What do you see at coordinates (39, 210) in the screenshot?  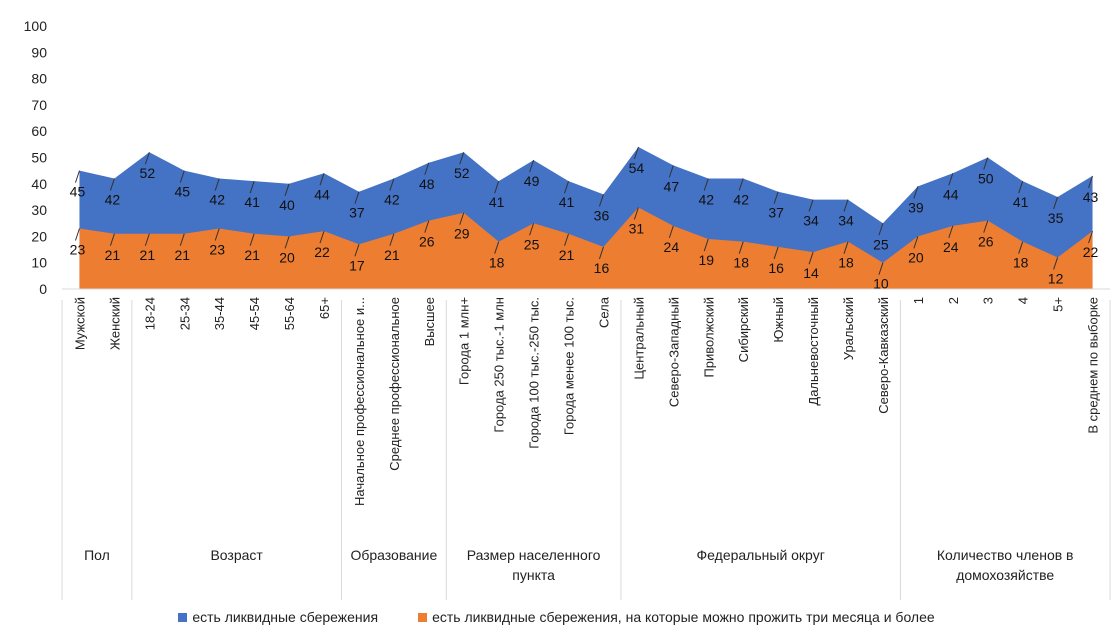 I see `y-tick-label: 30` at bounding box center [39, 210].